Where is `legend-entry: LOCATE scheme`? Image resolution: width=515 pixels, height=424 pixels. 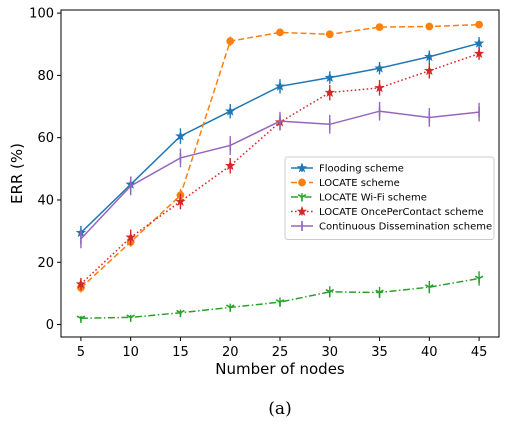 legend-entry: LOCATE scheme is located at coordinates (345, 183).